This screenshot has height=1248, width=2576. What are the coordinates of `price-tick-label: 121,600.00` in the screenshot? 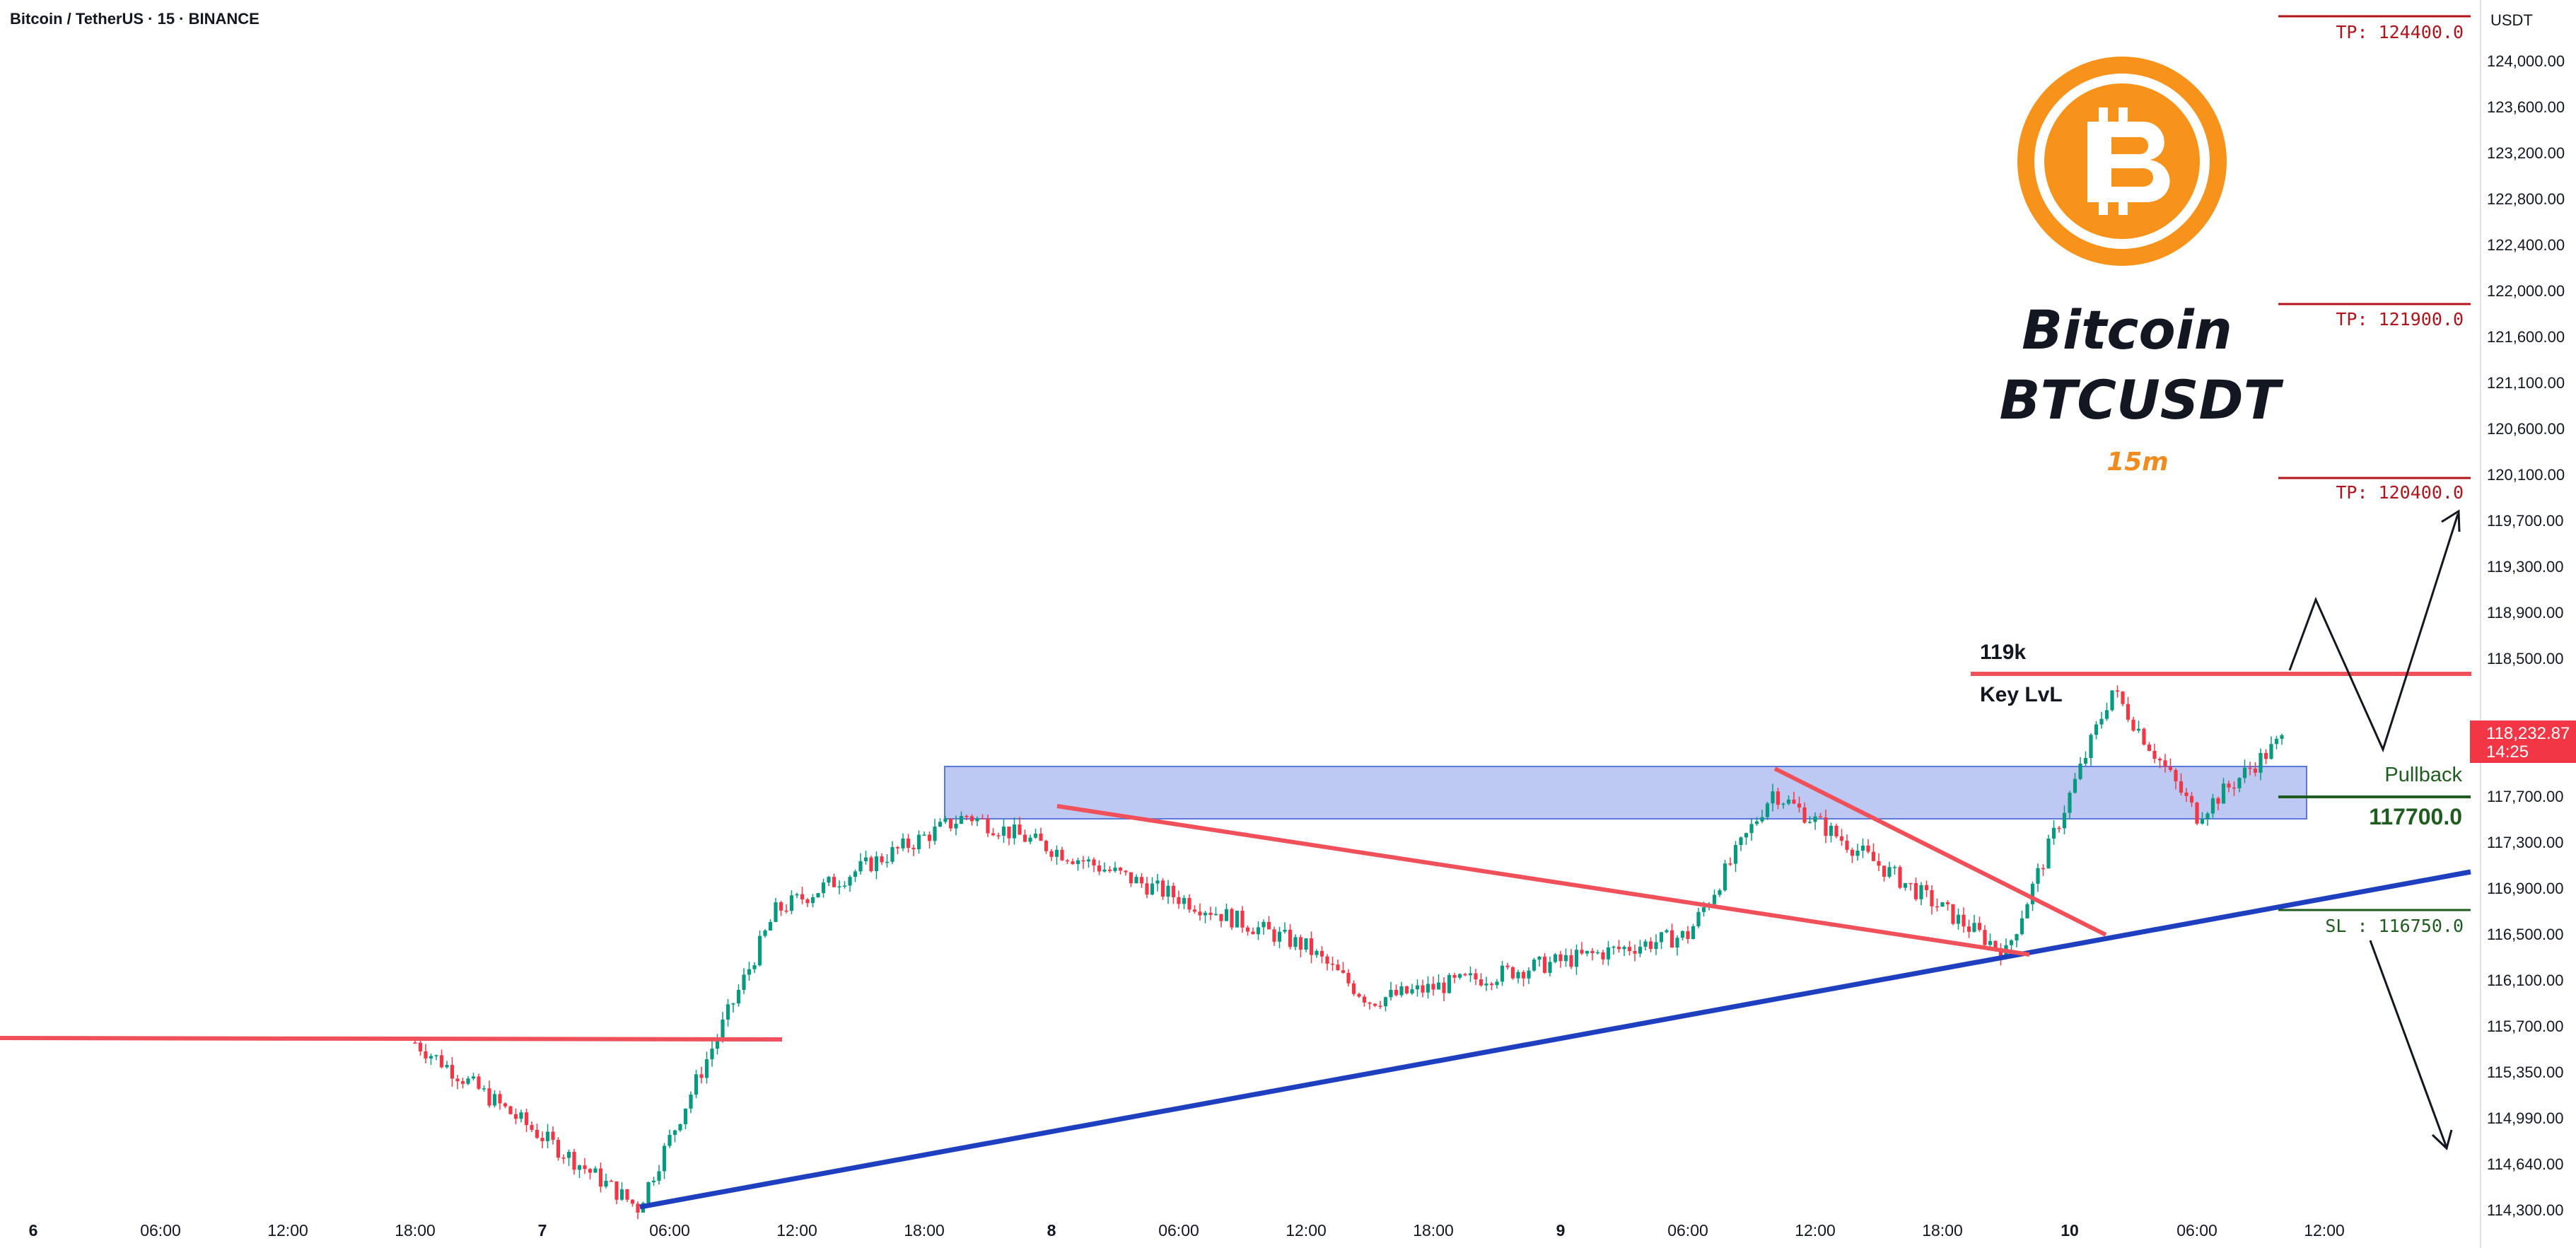 It's located at (2526, 337).